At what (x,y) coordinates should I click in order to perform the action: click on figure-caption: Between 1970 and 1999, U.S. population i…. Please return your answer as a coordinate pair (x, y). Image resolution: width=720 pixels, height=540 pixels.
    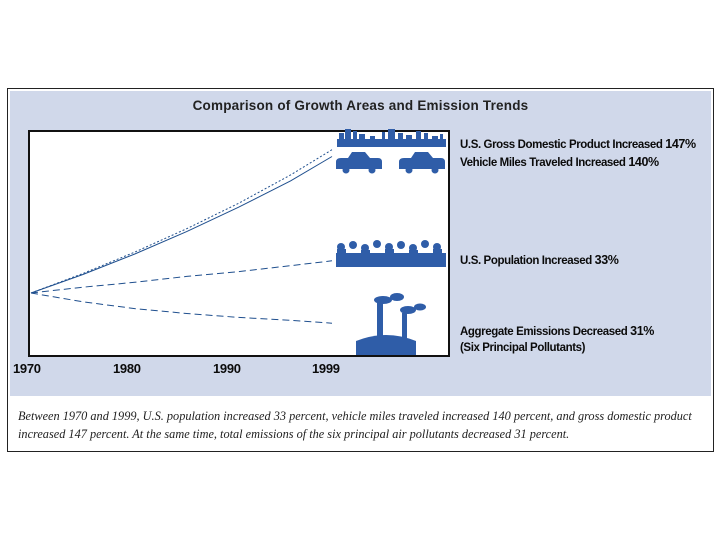
    Looking at the image, I should click on (355, 425).